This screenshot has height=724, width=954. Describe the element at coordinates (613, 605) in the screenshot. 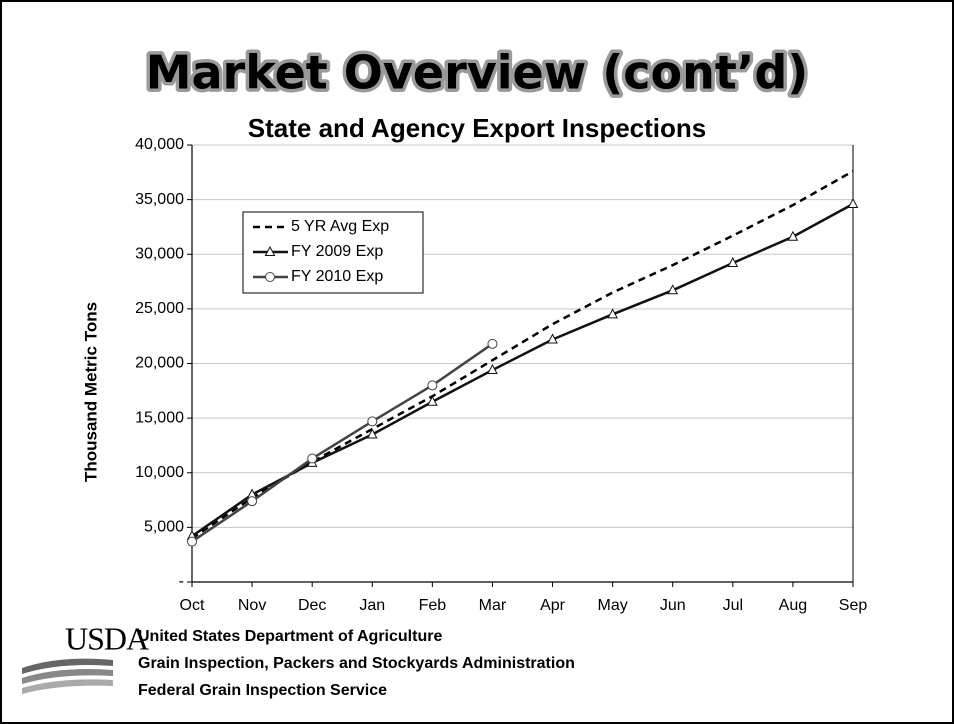

I see `x-tick-label: May` at that location.